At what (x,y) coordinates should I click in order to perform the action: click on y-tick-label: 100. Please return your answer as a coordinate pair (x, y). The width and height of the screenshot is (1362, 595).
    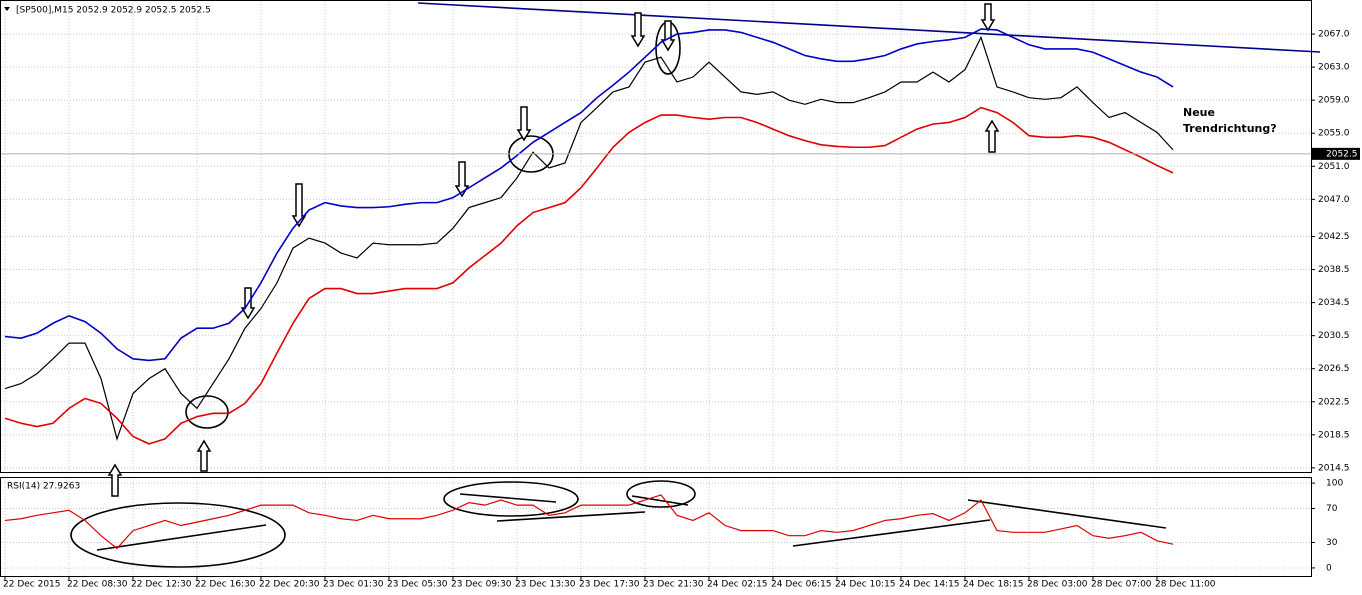
    Looking at the image, I should click on (1334, 484).